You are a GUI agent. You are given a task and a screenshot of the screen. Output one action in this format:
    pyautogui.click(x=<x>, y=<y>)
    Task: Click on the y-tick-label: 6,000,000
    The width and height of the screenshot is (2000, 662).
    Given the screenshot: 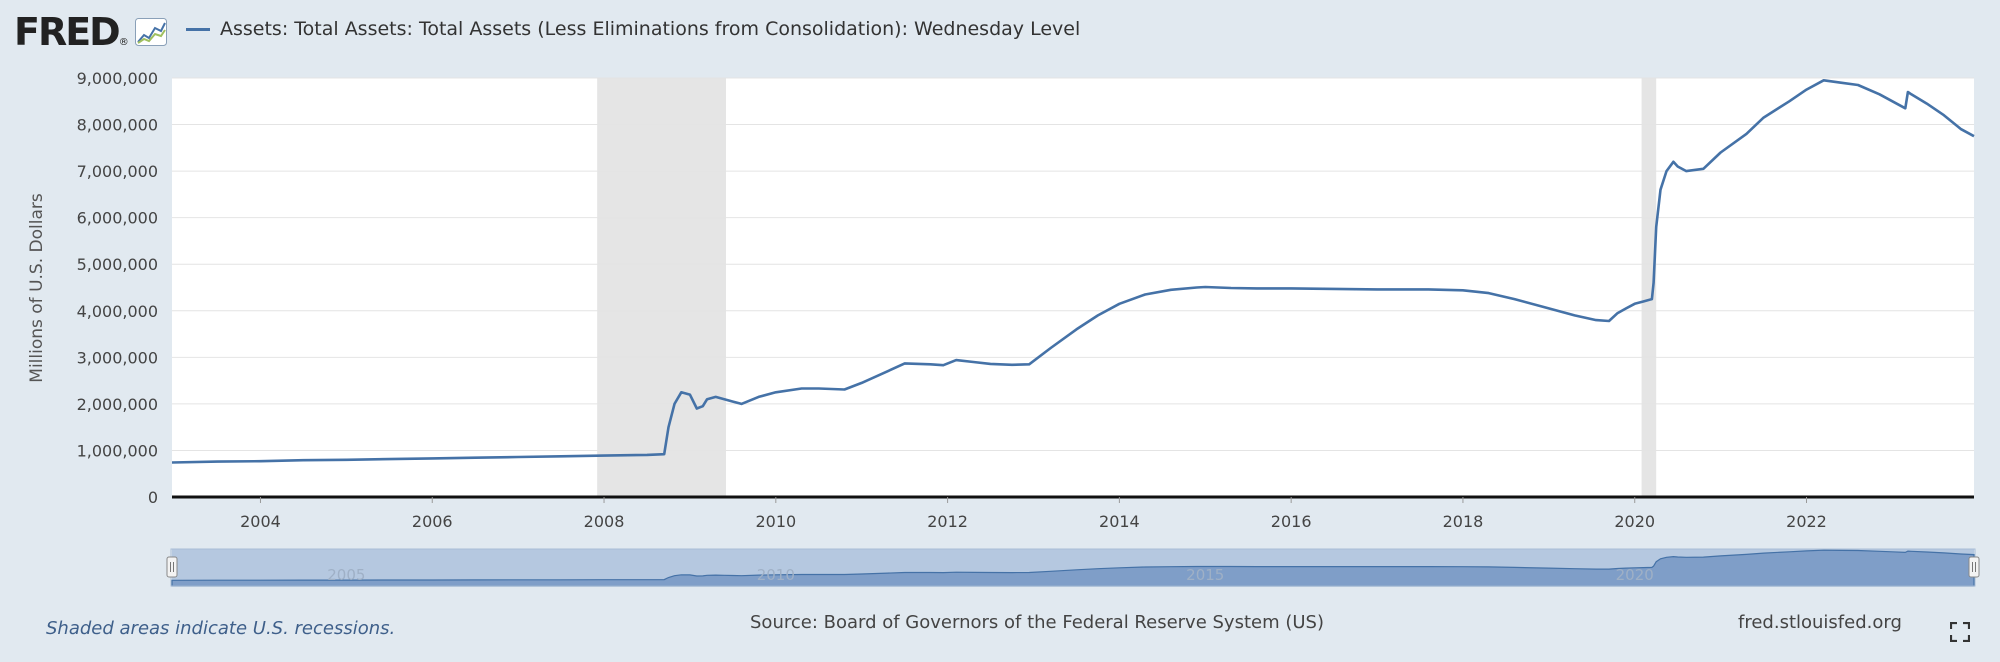 What is the action you would take?
    pyautogui.click(x=117, y=218)
    